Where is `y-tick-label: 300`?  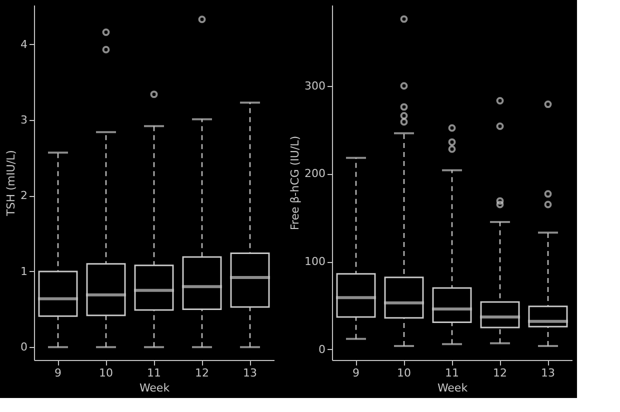 y-tick-label: 300 is located at coordinates (315, 85).